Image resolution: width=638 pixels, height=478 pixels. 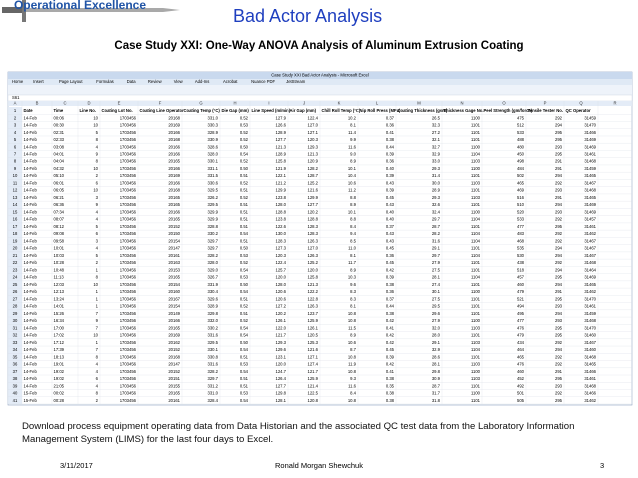 I want to click on cell: 10.6, so click(x=352, y=182).